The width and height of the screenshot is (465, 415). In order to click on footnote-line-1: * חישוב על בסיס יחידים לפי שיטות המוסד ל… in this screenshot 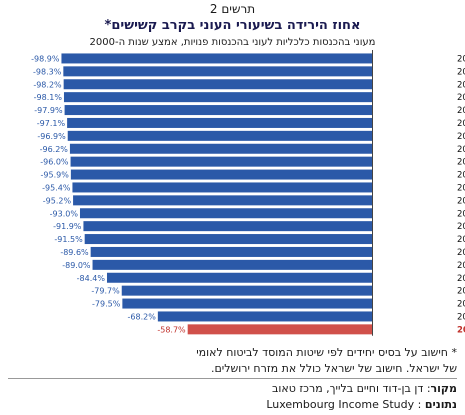, I will do `click(326, 352)`.